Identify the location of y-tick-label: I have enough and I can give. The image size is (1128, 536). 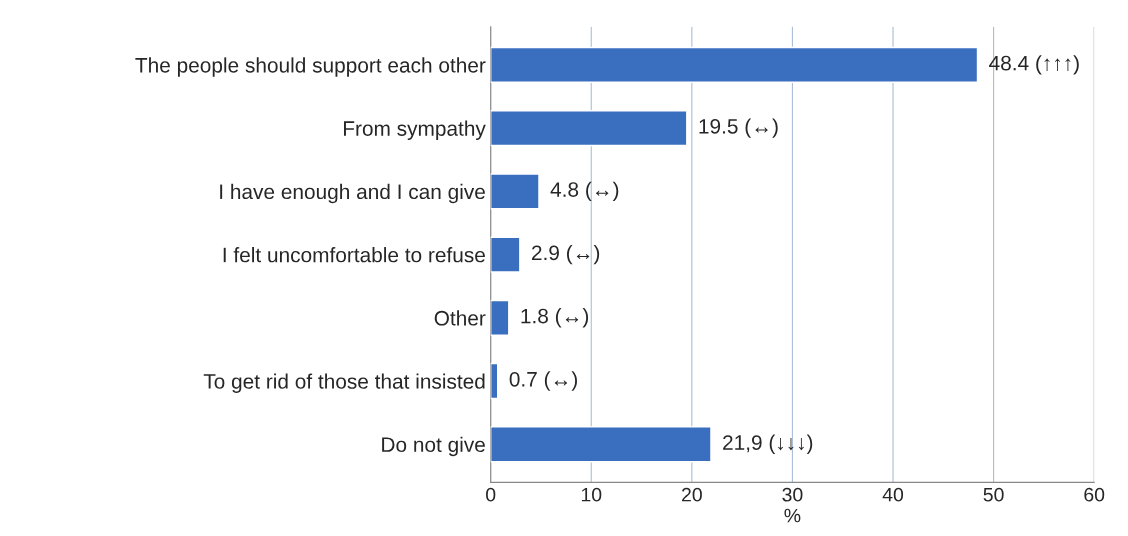
(352, 193).